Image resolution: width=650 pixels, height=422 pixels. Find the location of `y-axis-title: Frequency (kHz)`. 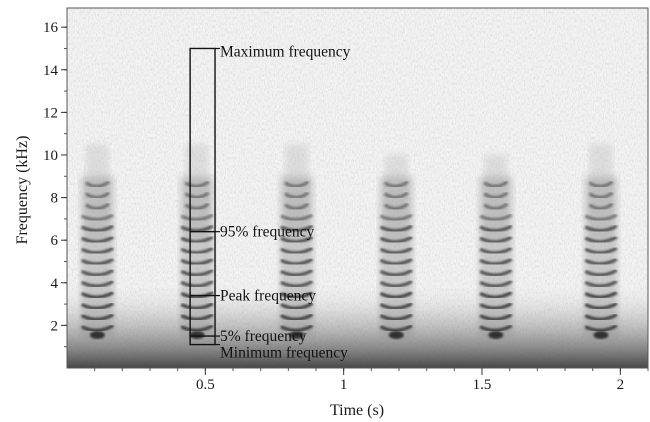

y-axis-title: Frequency (kHz) is located at coordinates (22, 190).